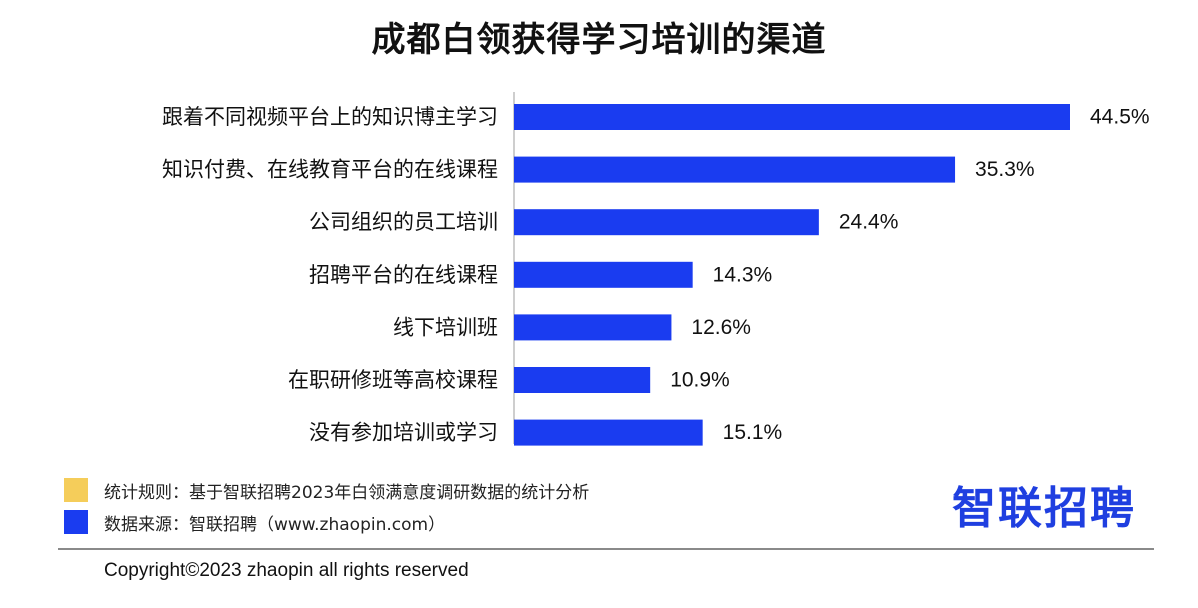  Describe the element at coordinates (445, 327) in the screenshot. I see `category-label: 线下培训班` at that location.